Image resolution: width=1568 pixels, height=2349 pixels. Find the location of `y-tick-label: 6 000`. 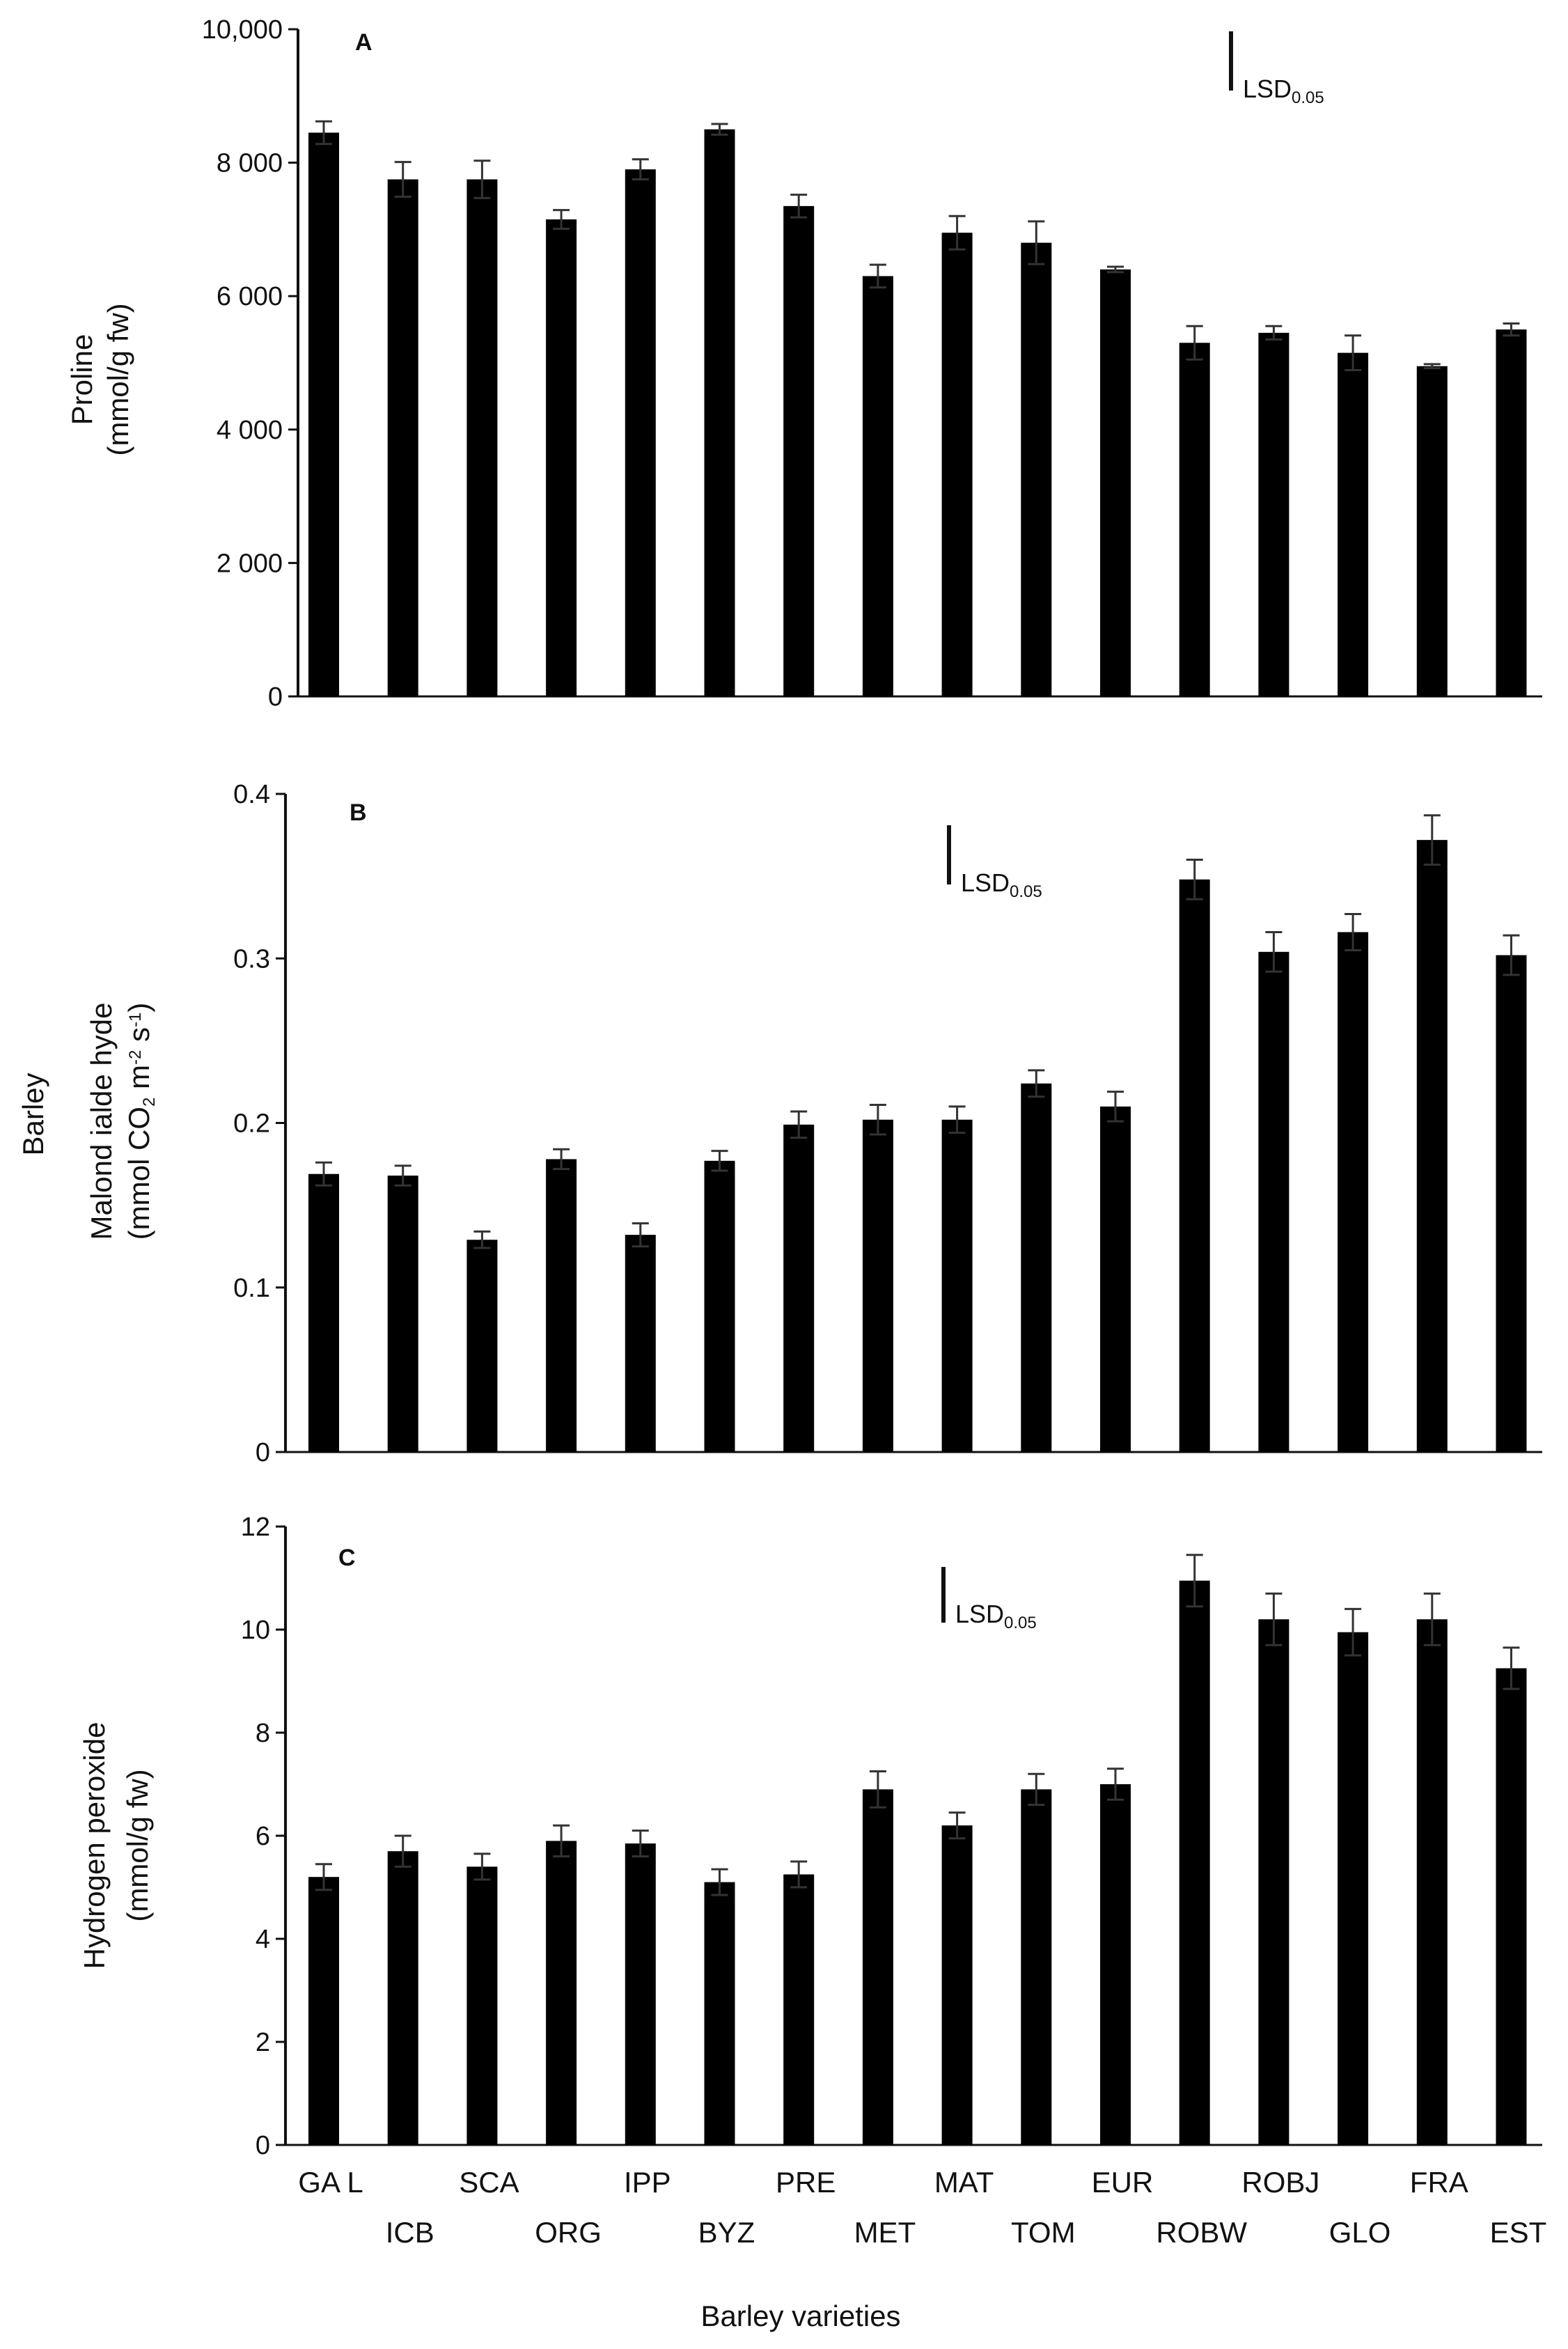

y-tick-label: 6 000 is located at coordinates (250, 296).